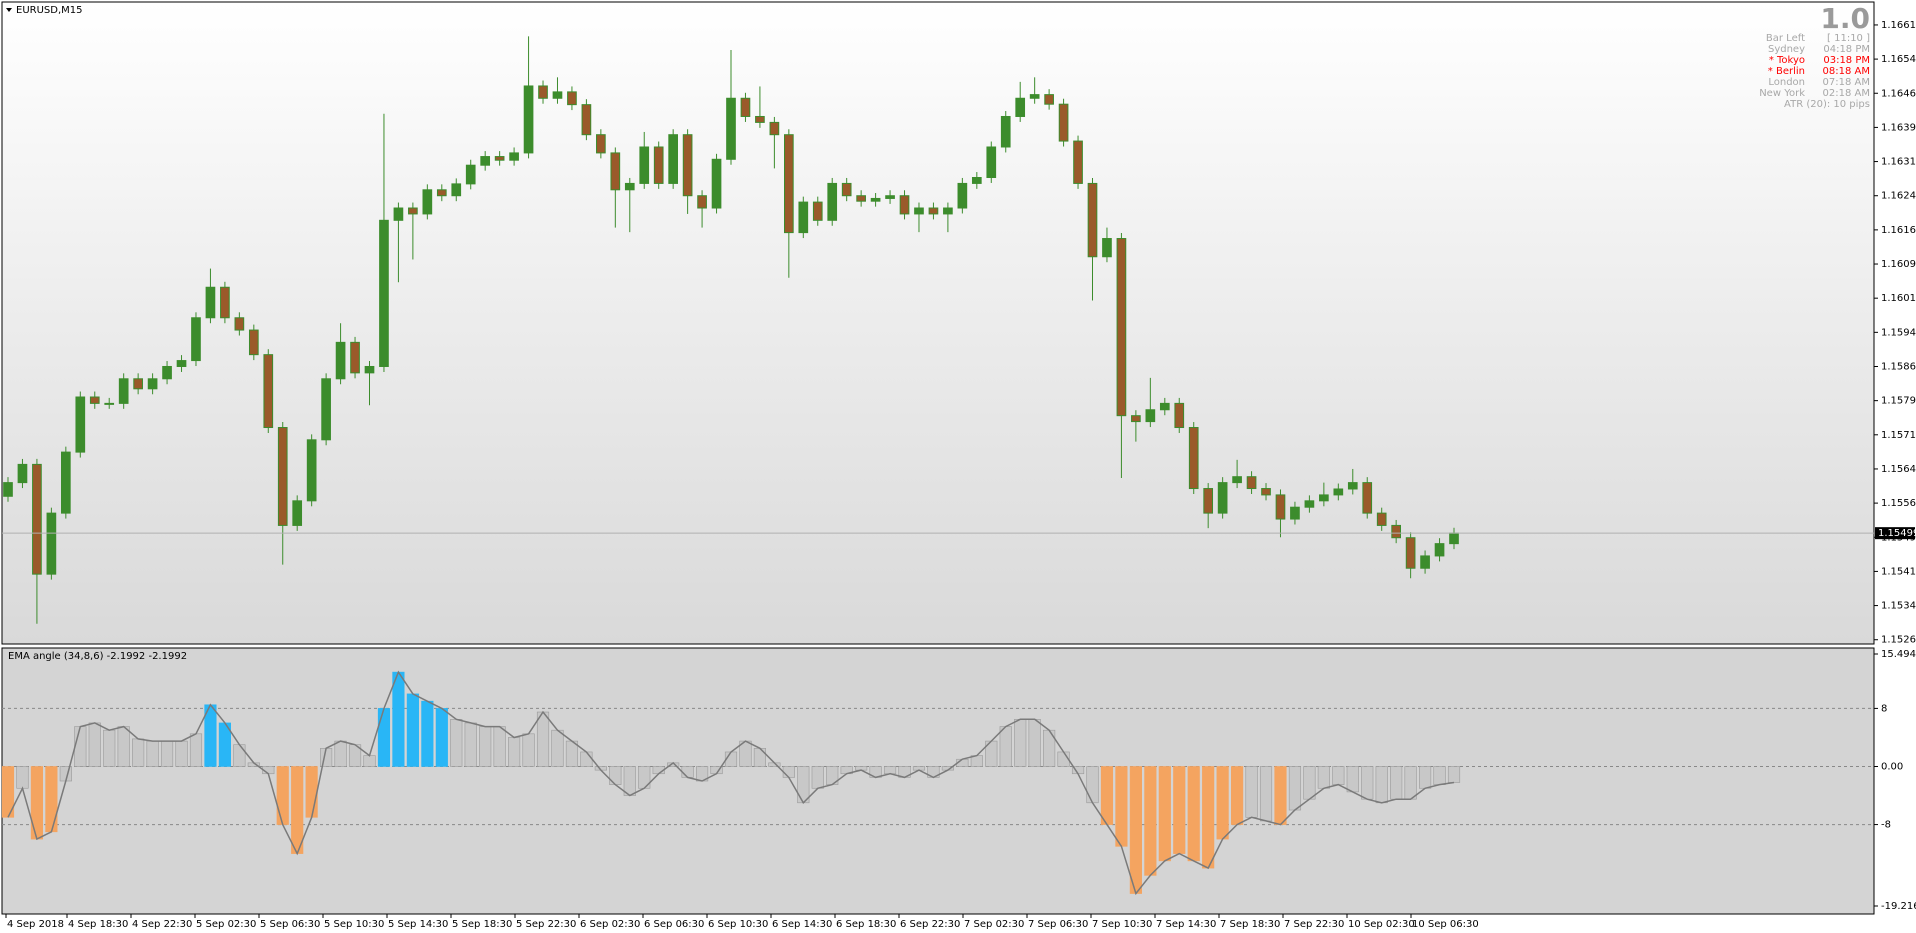 This screenshot has width=1916, height=933. I want to click on x-tick-label: 5 Sep 22:30, so click(546, 924).